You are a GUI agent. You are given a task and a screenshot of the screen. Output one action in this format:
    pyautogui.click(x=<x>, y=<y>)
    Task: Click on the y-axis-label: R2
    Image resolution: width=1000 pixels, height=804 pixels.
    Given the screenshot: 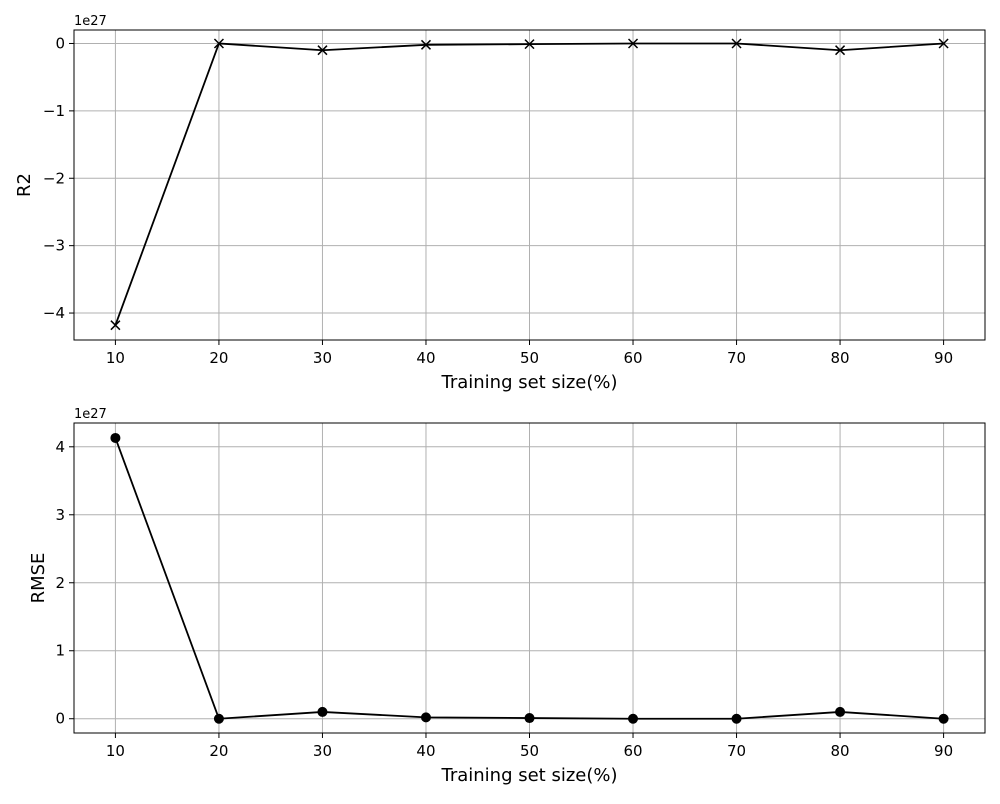 What is the action you would take?
    pyautogui.click(x=24, y=185)
    